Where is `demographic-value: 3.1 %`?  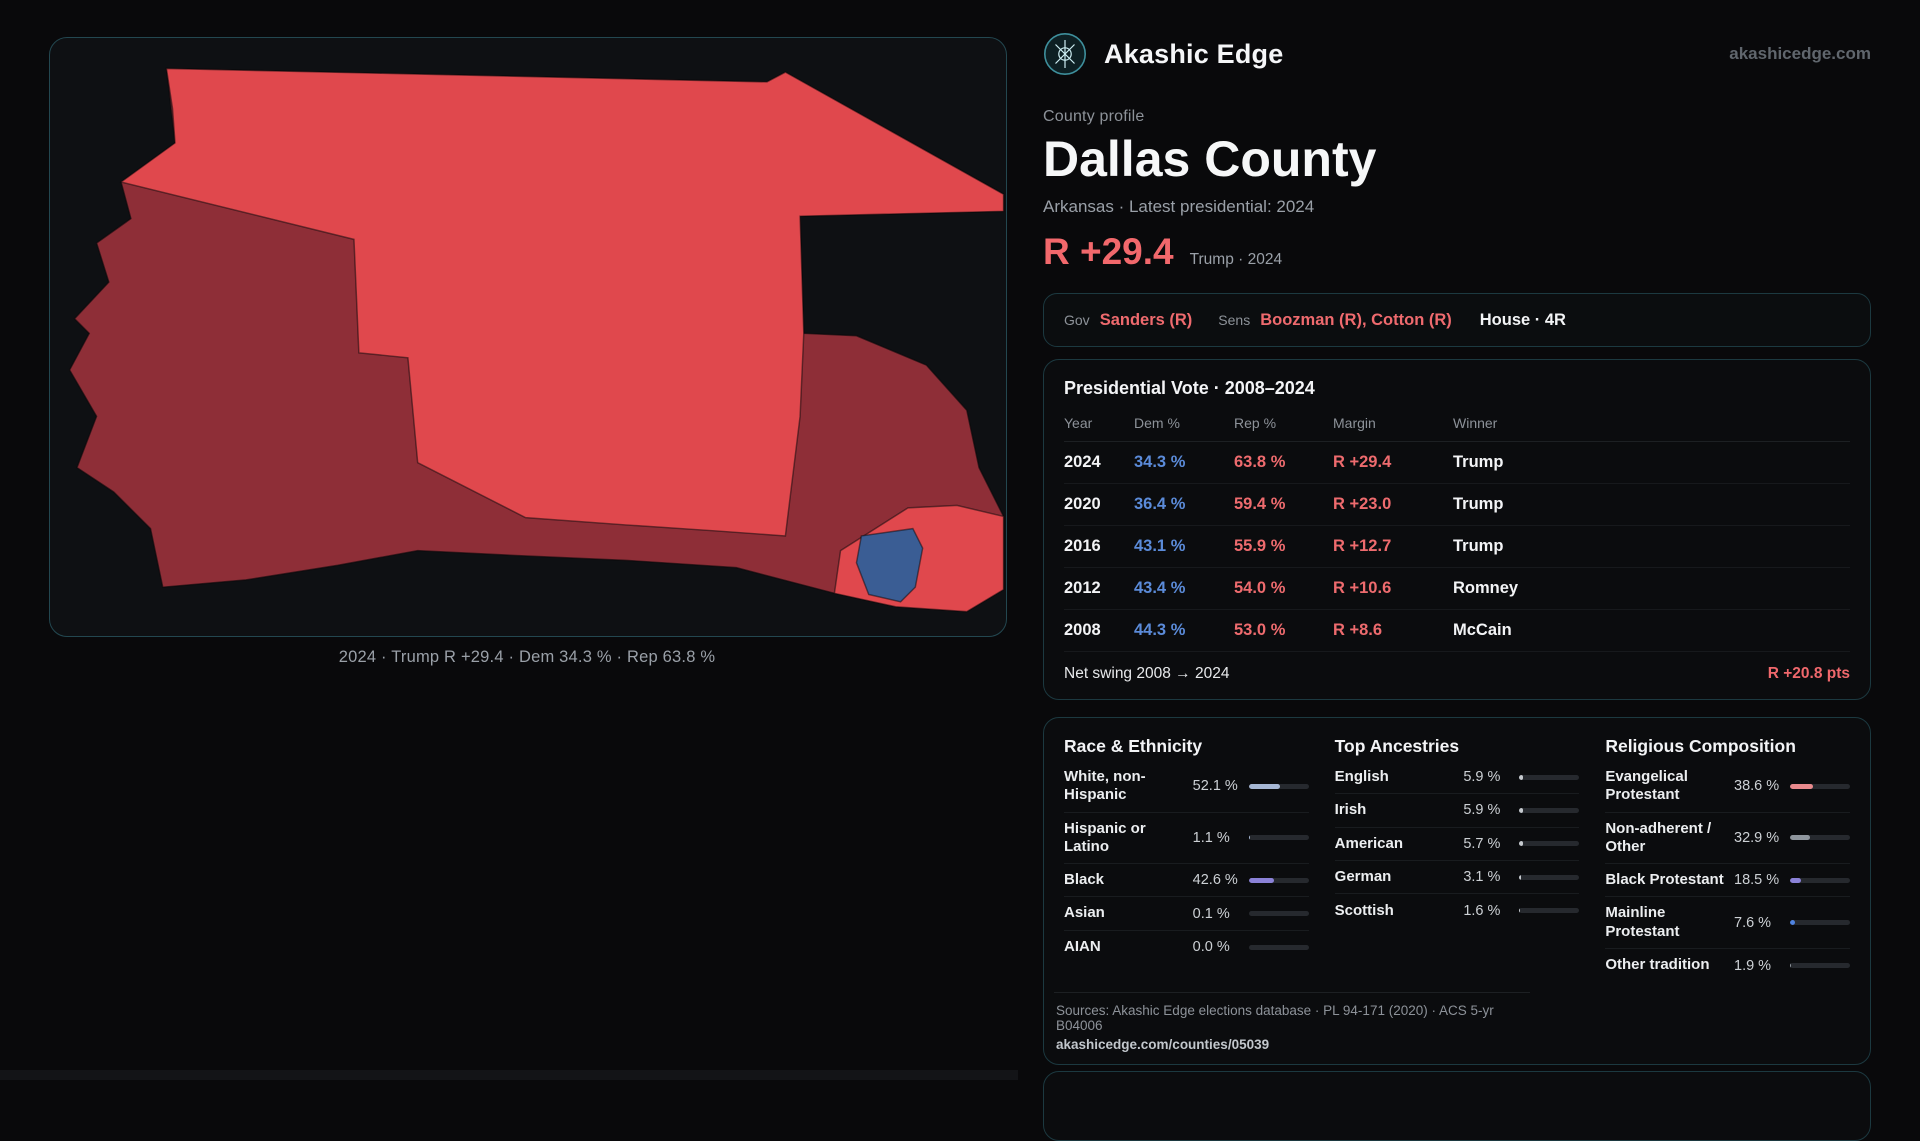
demographic-value: 3.1 % is located at coordinates (1491, 877).